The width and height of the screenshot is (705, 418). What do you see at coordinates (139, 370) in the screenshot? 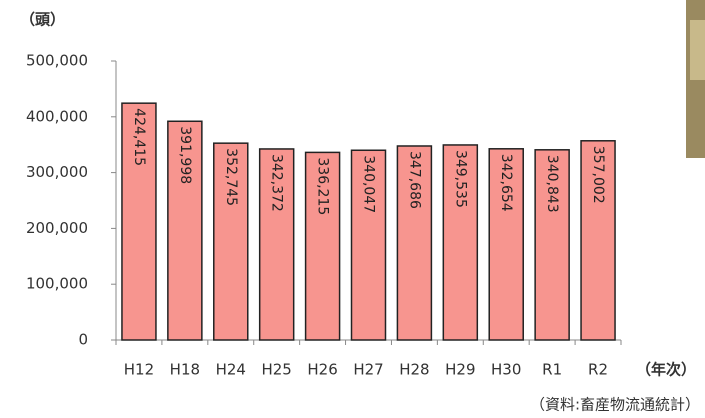
I see `x-tick-label: H12` at bounding box center [139, 370].